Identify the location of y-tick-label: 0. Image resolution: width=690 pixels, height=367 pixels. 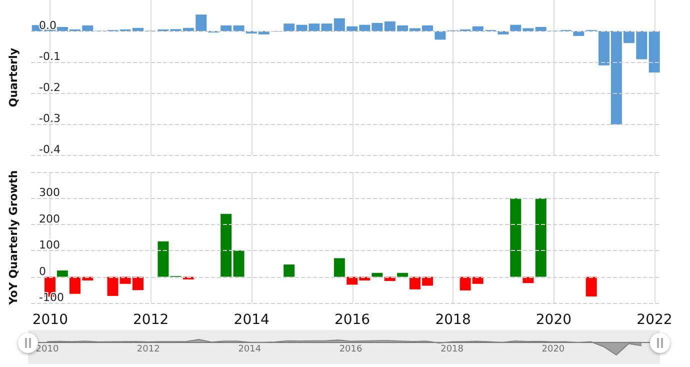
(42, 271).